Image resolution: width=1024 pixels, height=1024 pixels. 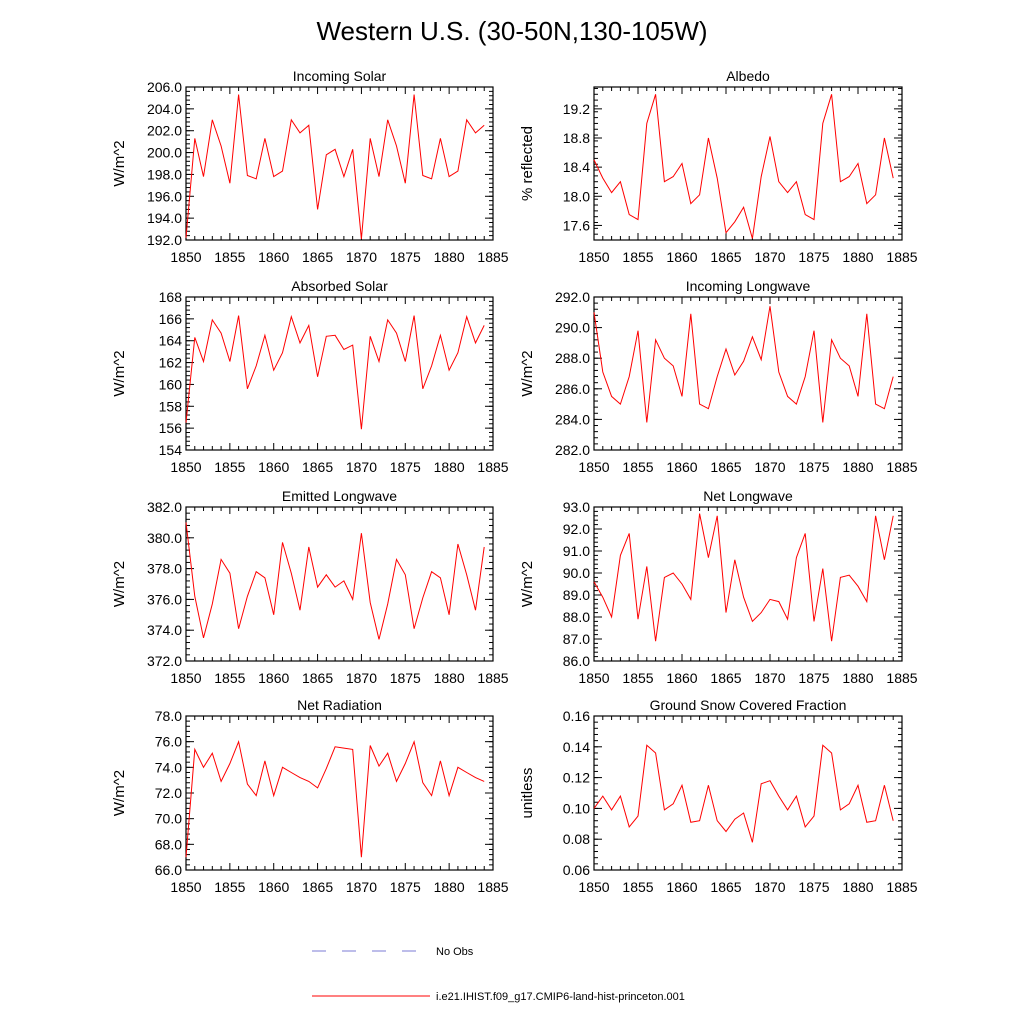 I want to click on y-tick-label: 0.16, so click(x=576, y=716).